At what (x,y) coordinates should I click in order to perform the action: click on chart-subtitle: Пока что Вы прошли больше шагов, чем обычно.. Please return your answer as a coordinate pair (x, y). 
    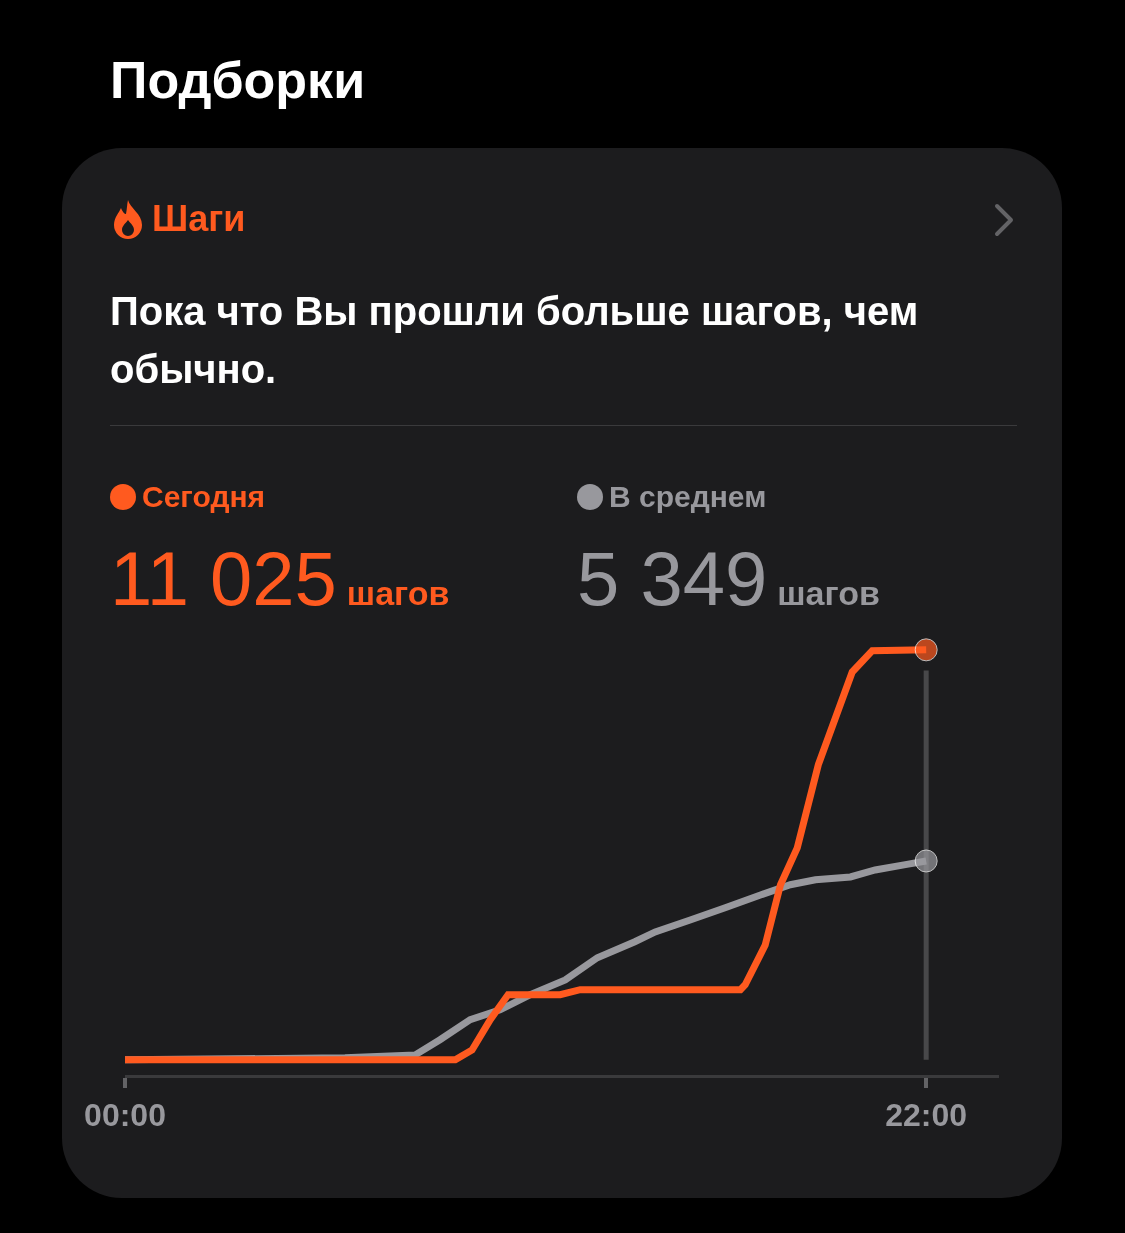
    Looking at the image, I should click on (515, 340).